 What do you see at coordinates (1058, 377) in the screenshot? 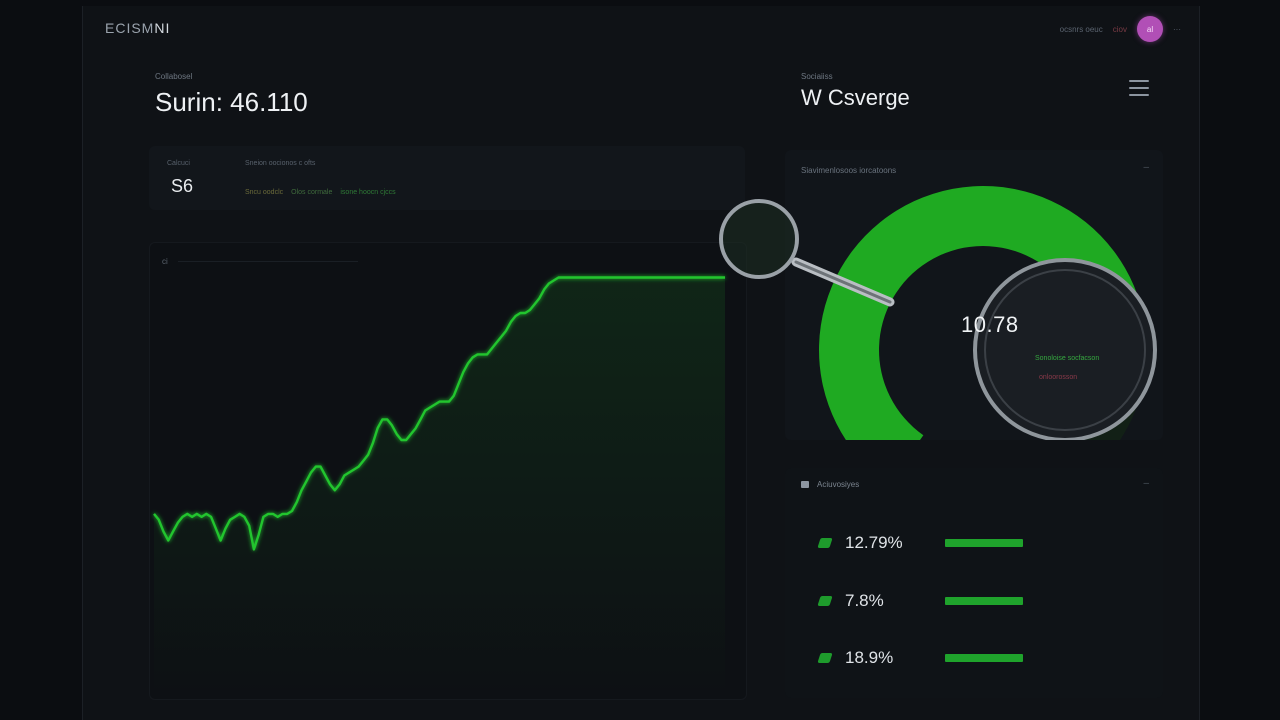
I see `gauge-line-2: onloorosson` at bounding box center [1058, 377].